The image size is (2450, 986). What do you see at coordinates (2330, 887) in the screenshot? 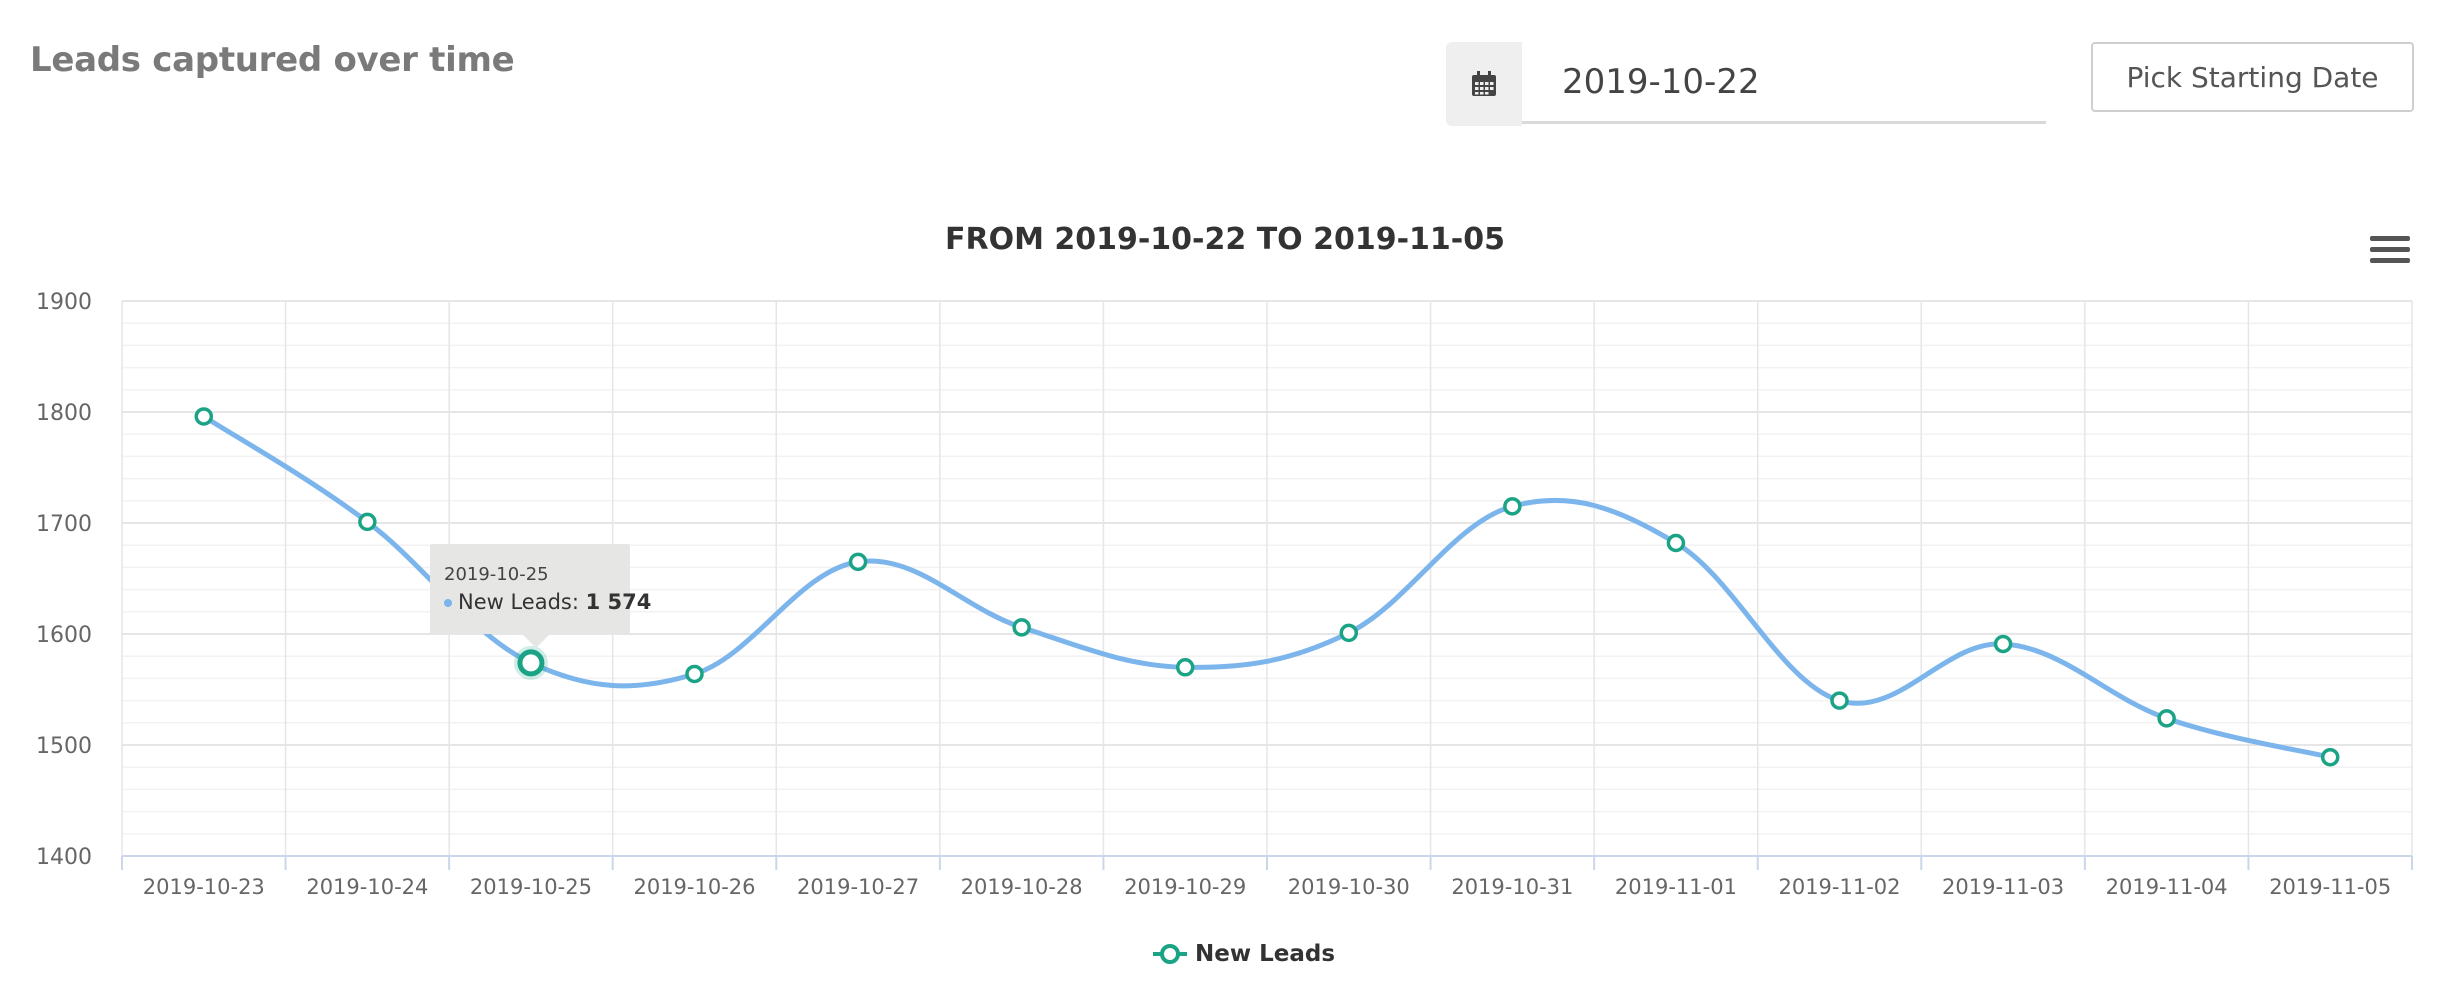
I see `x-tick-label: 2019-11-05` at bounding box center [2330, 887].